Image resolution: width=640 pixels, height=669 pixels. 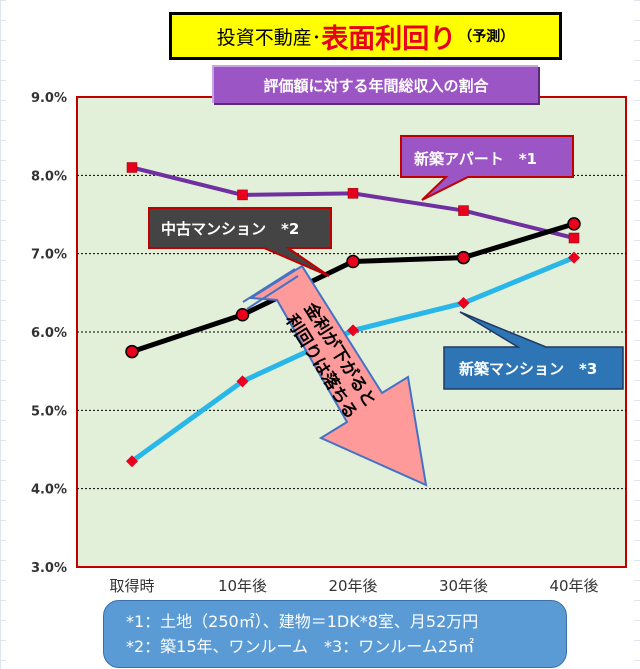 What do you see at coordinates (573, 586) in the screenshot?
I see `x-tick-label: 40年後` at bounding box center [573, 586].